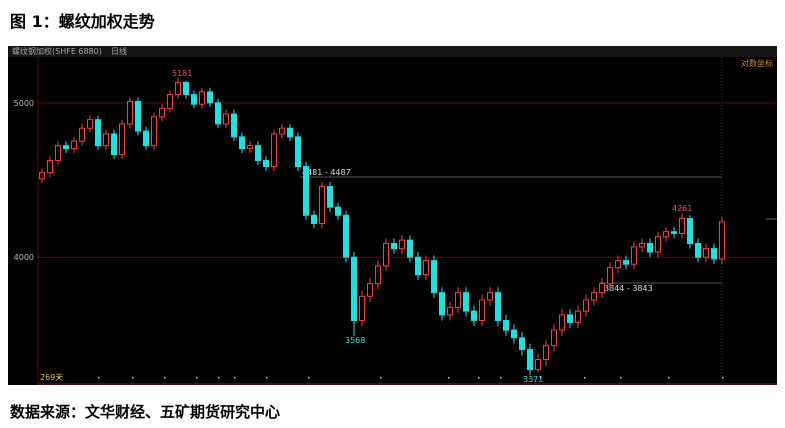  Describe the element at coordinates (182, 73) in the screenshot. I see `annotation: 5181` at that location.